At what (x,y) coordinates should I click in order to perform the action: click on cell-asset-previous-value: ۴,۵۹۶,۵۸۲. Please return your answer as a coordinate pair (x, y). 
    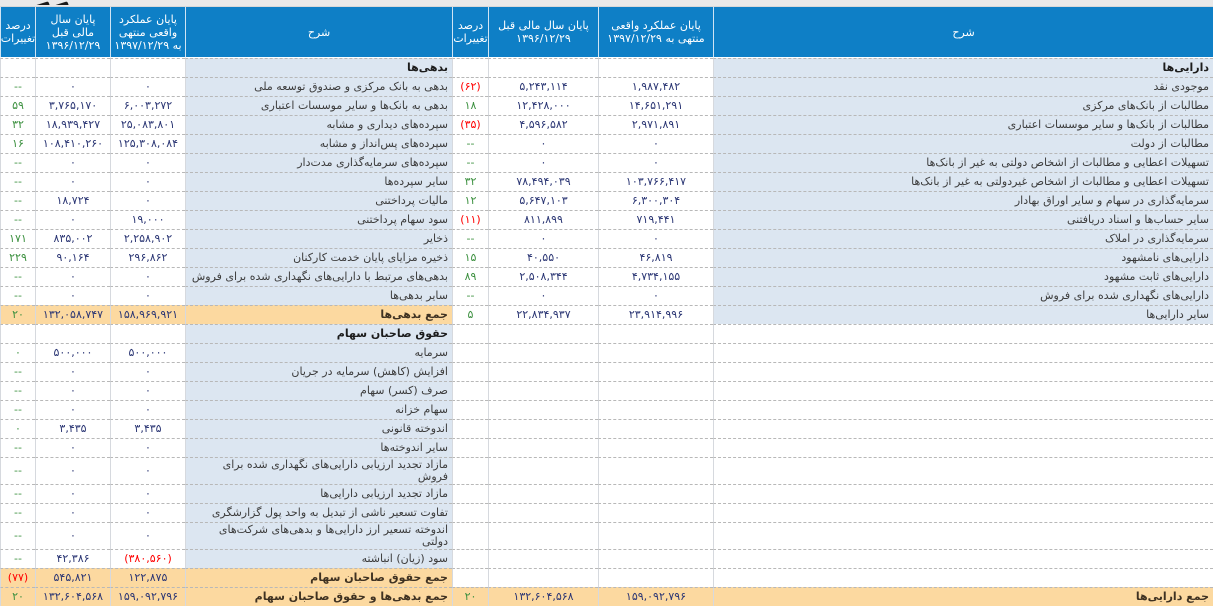
    Looking at the image, I should click on (543, 124).